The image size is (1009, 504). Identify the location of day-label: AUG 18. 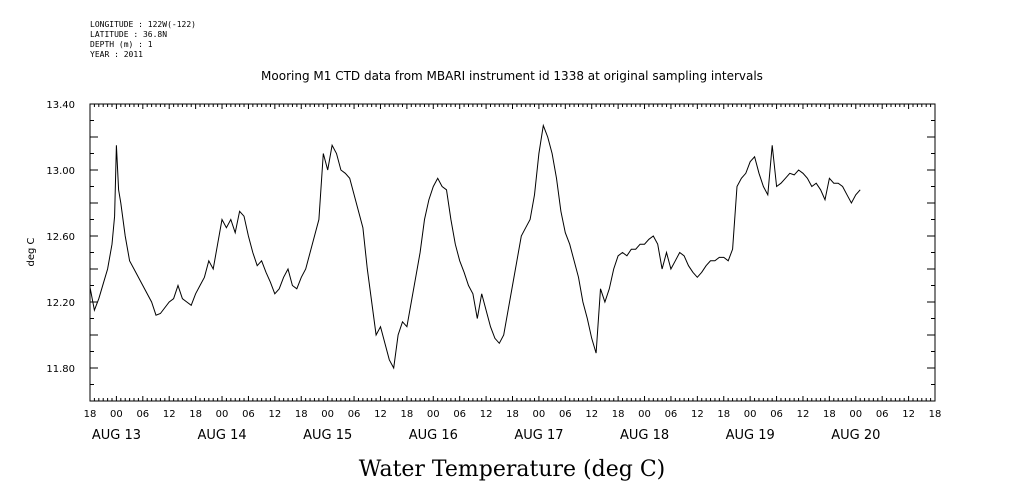
(644, 435).